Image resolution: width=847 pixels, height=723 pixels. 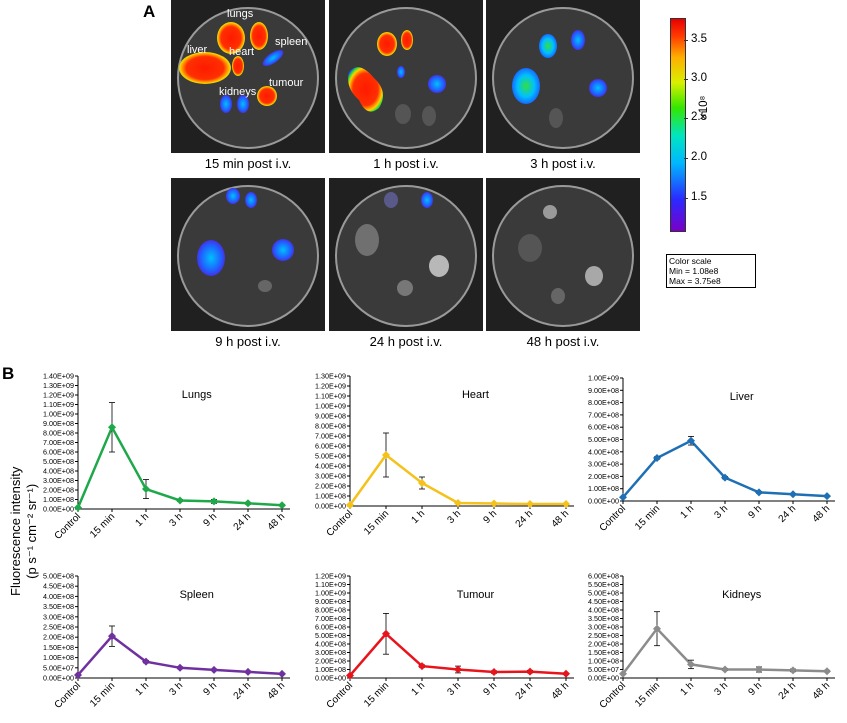 What do you see at coordinates (526, 86) in the screenshot?
I see `organ-liver` at bounding box center [526, 86].